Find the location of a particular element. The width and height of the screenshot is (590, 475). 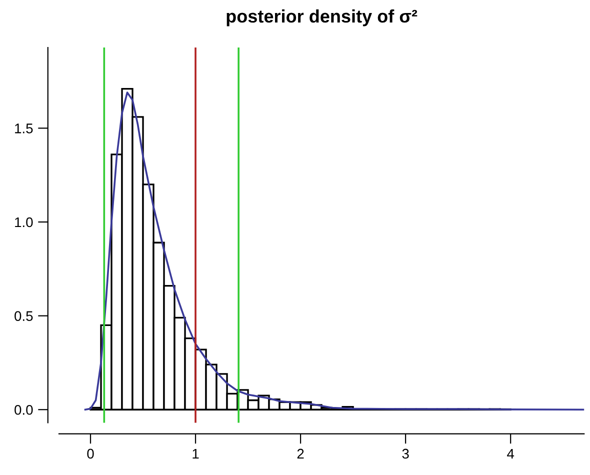

chart-title: posterior density of σ² is located at coordinates (322, 17).